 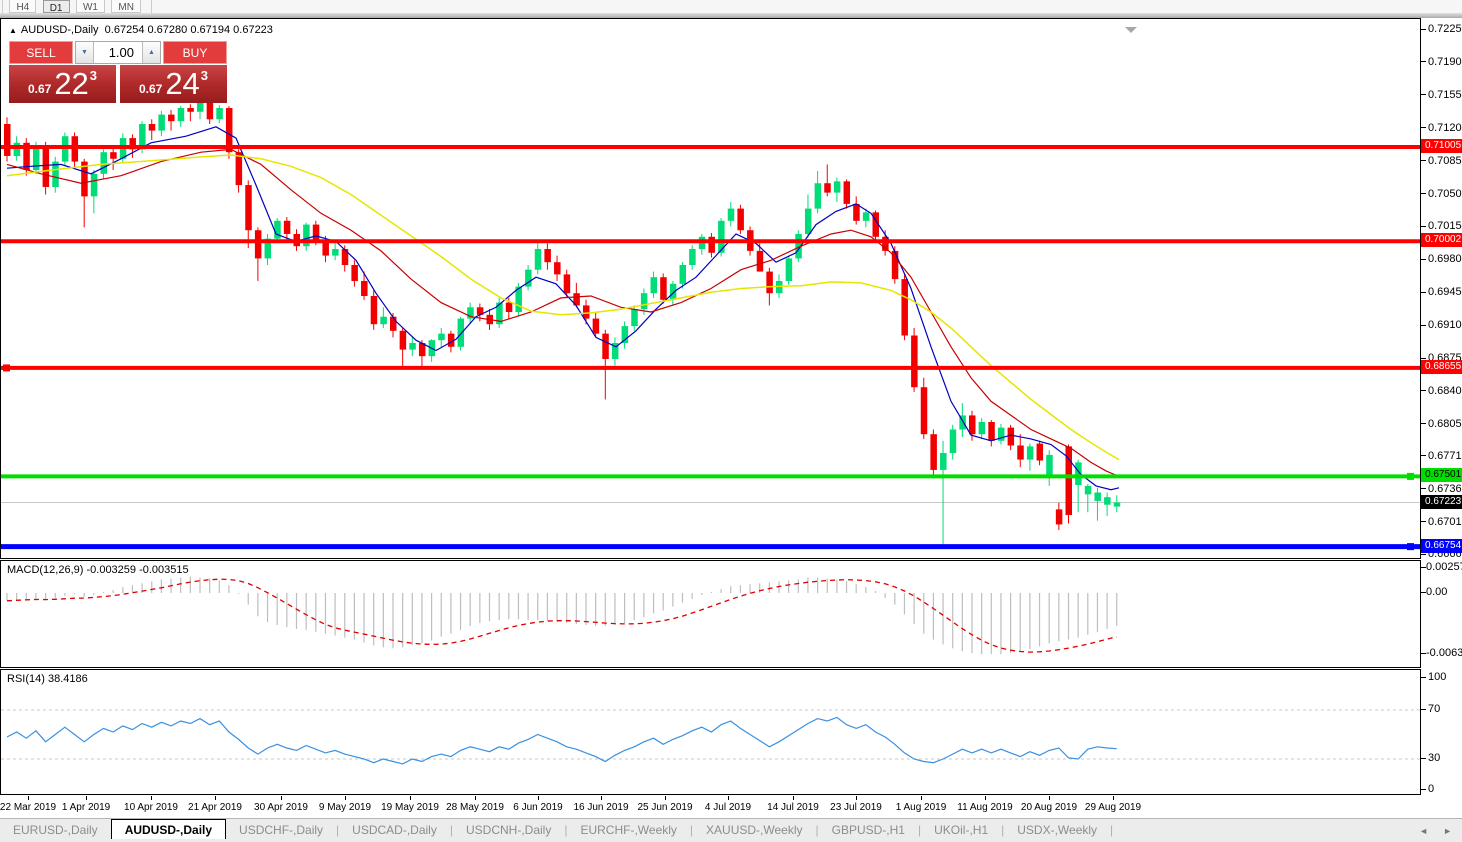 I want to click on macd-signal-line, so click(x=561, y=615).